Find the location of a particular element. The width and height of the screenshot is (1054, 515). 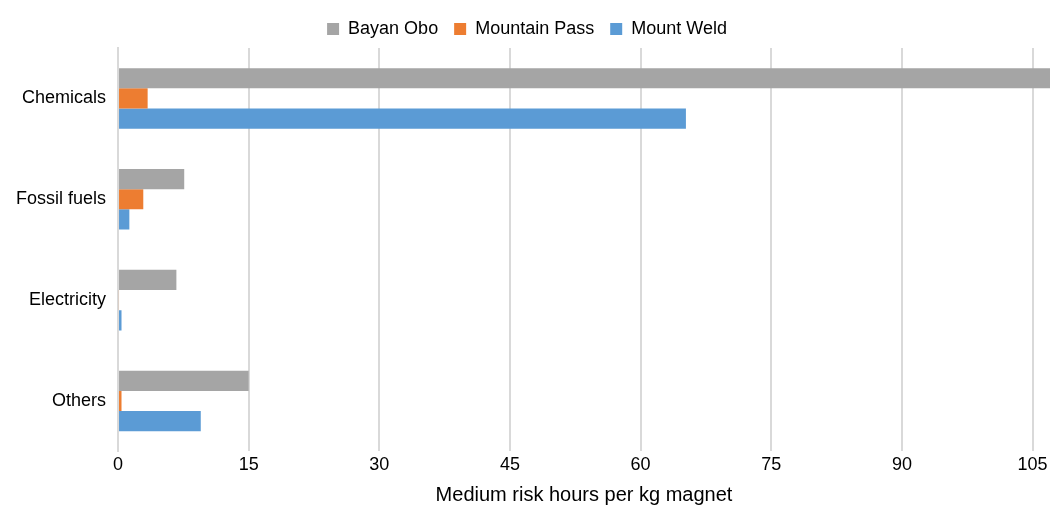

x-tick-label: 75 is located at coordinates (771, 464).